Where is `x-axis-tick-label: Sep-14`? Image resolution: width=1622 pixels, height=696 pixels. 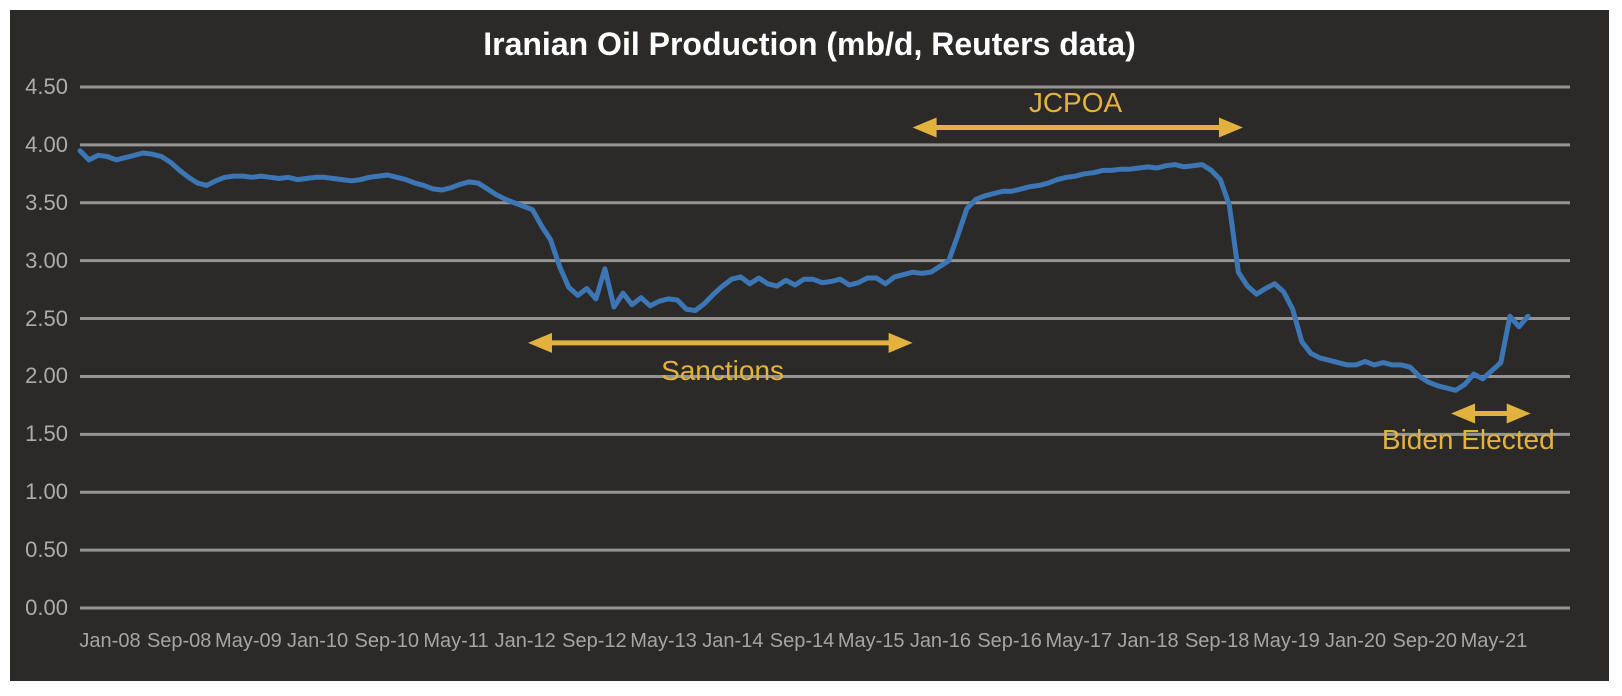
x-axis-tick-label: Sep-14 is located at coordinates (802, 641).